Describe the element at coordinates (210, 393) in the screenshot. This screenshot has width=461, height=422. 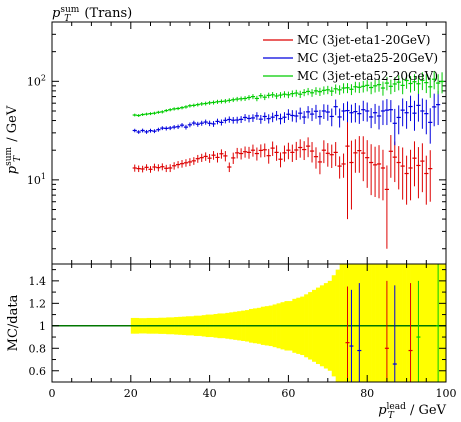
I see `x-tick-label-2: 40` at that location.